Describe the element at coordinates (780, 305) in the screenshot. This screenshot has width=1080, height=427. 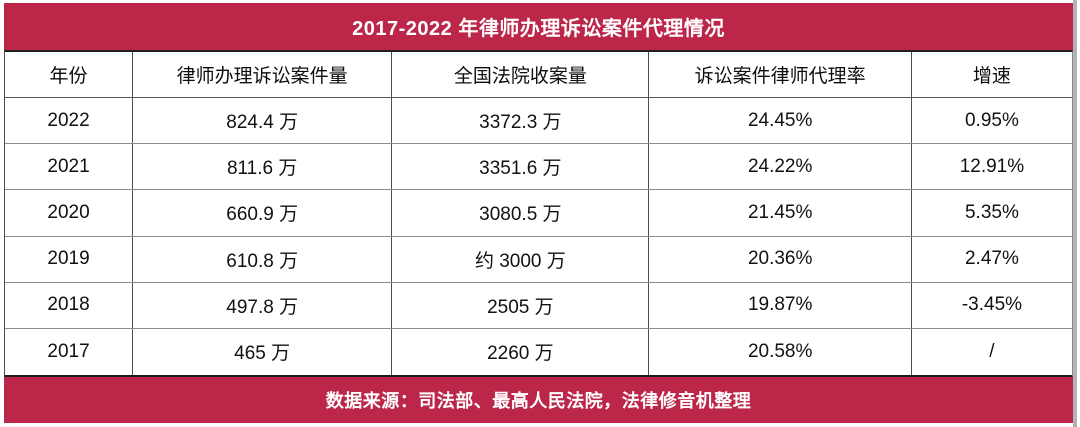
I see `table-cell: 19.87%` at that location.